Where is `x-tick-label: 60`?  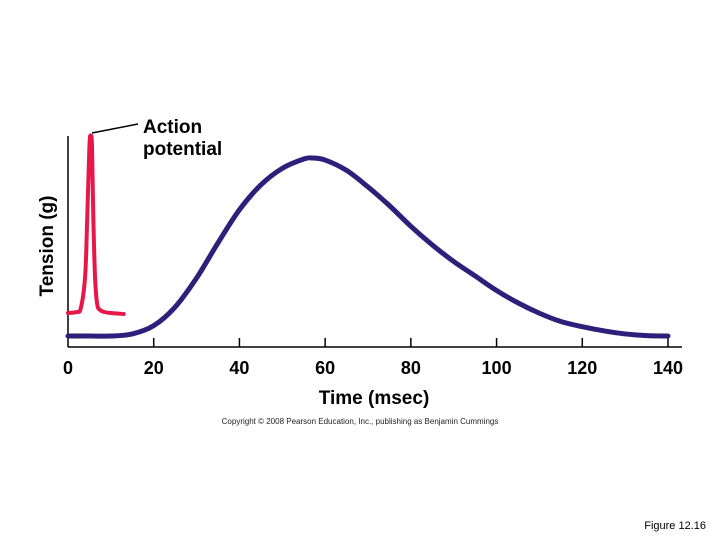
x-tick-label: 60 is located at coordinates (325, 368).